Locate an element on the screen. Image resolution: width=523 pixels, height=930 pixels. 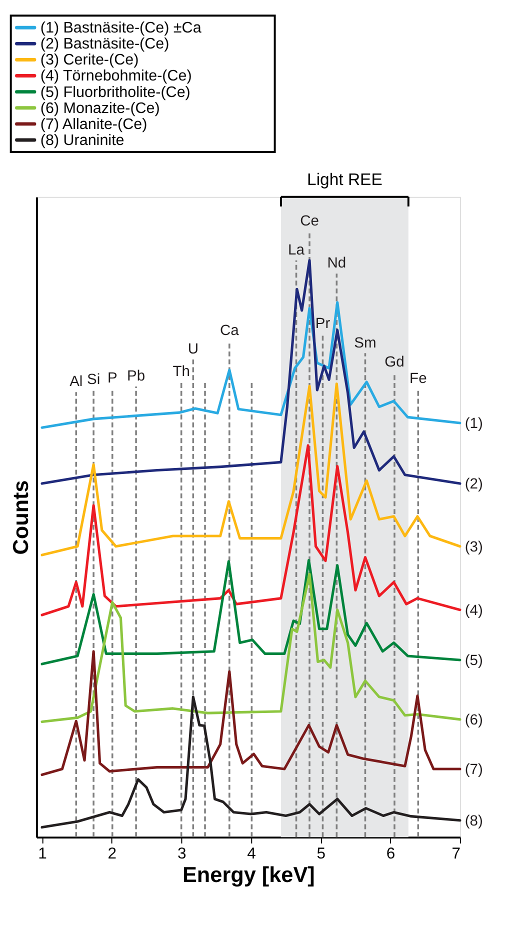
legend-label: (6) Monazite-(Ce) is located at coordinates (100, 108).